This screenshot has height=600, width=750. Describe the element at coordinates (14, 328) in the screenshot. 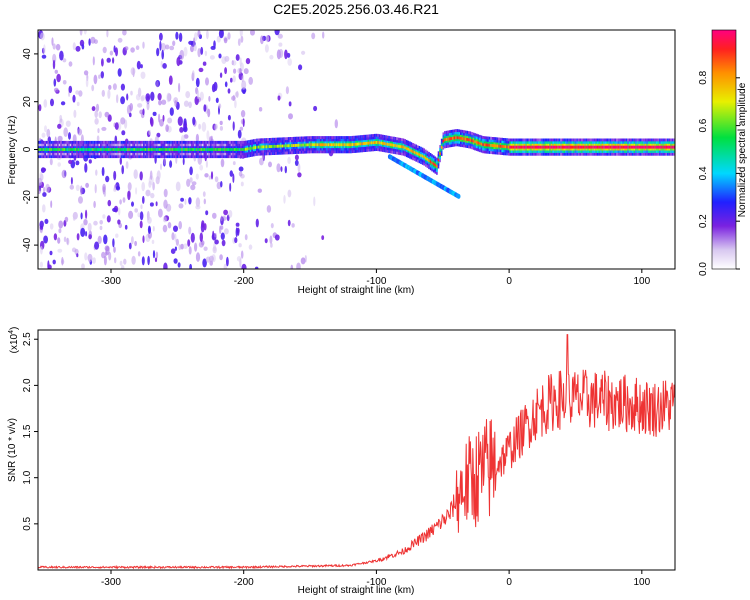

I see `y-multiplier-close: )` at that location.